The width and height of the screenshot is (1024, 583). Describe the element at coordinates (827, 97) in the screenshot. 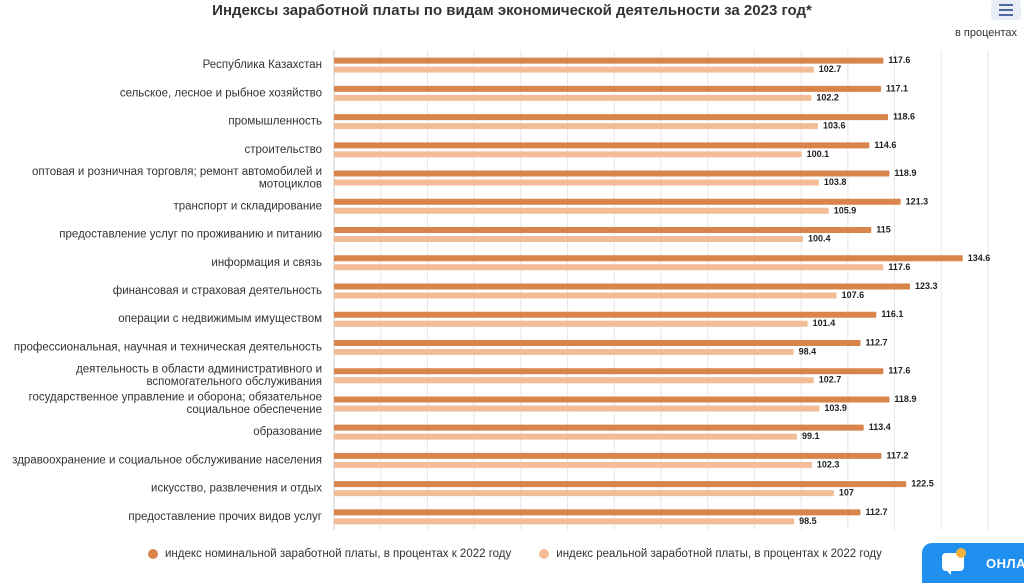

I see `data-label-real: 102.2` at that location.